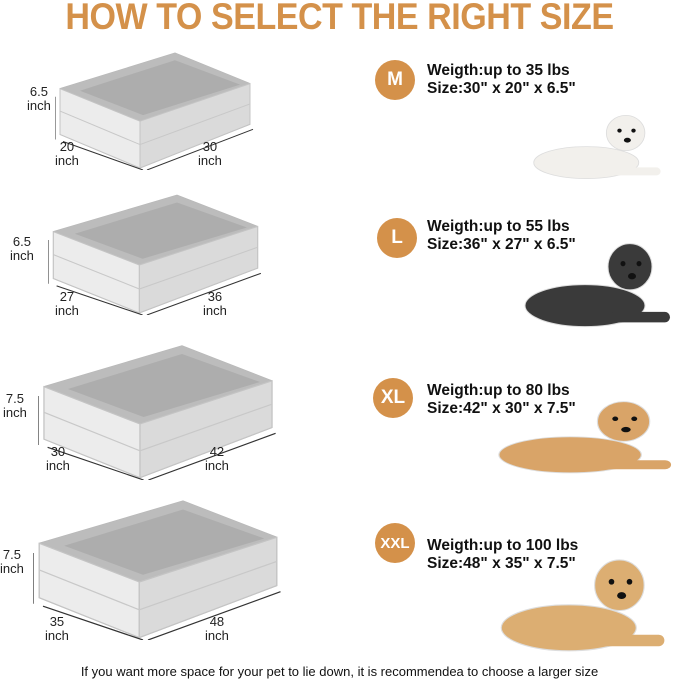 This screenshot has height=682, width=679. I want to click on length-label: 42 inch, so click(217, 458).